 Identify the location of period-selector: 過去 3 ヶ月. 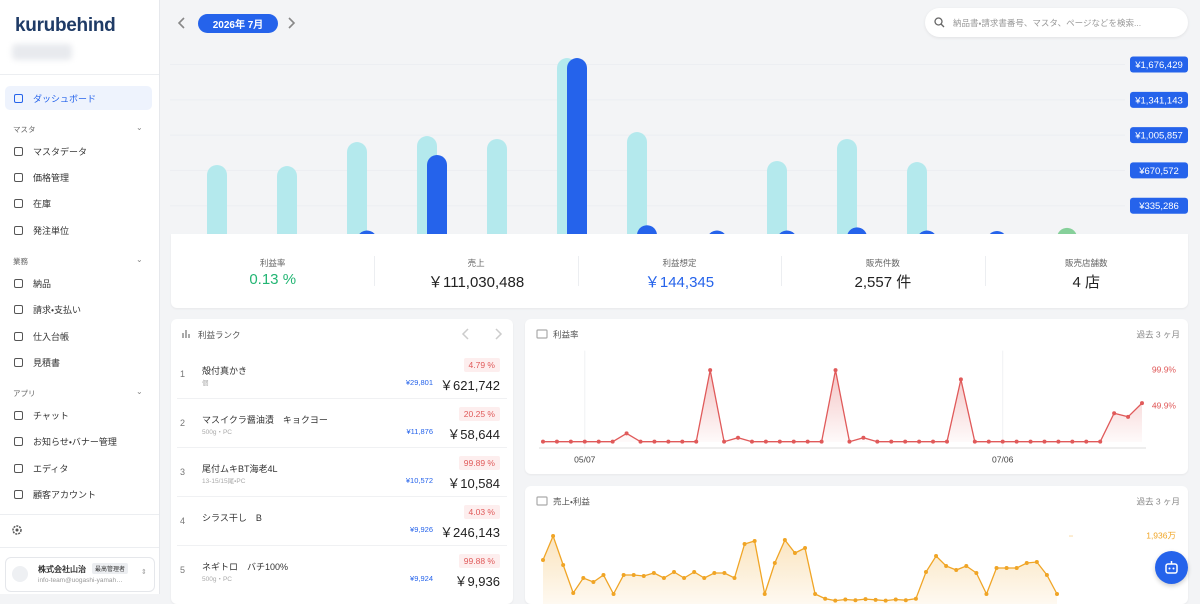
(1158, 501).